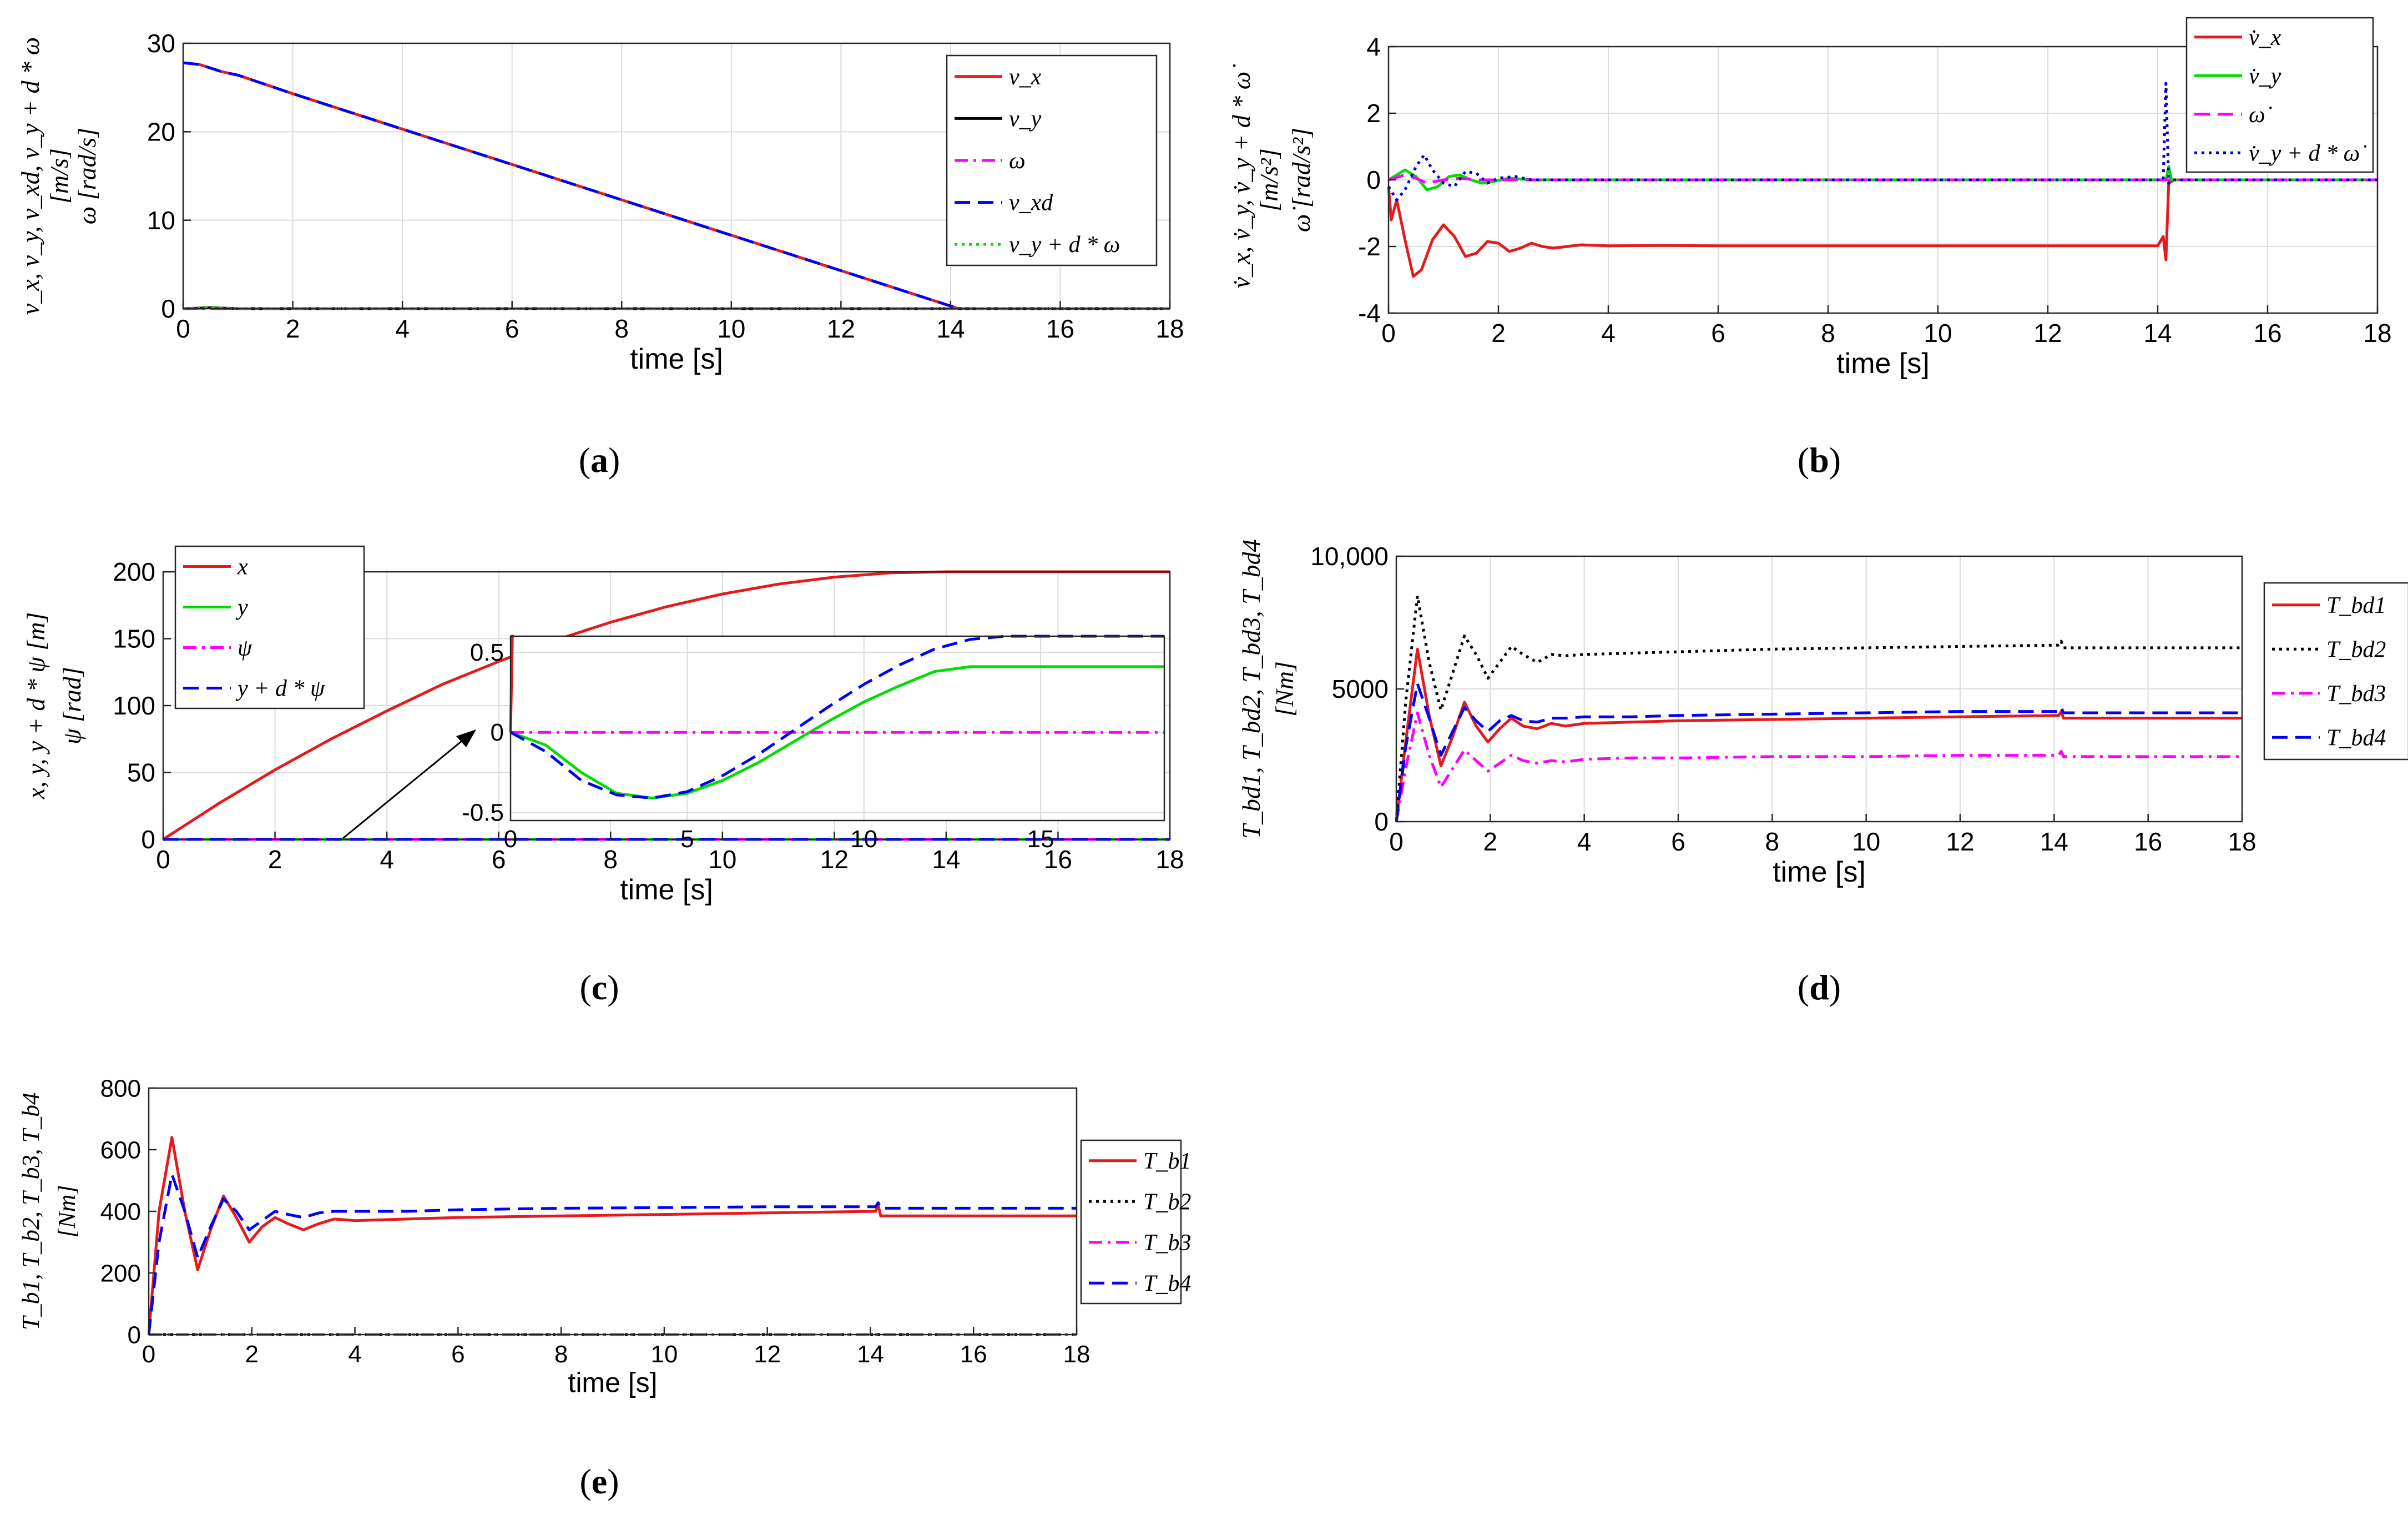  Describe the element at coordinates (1269, 180) in the screenshot. I see `y-axis-label: [m/s²]` at that location.